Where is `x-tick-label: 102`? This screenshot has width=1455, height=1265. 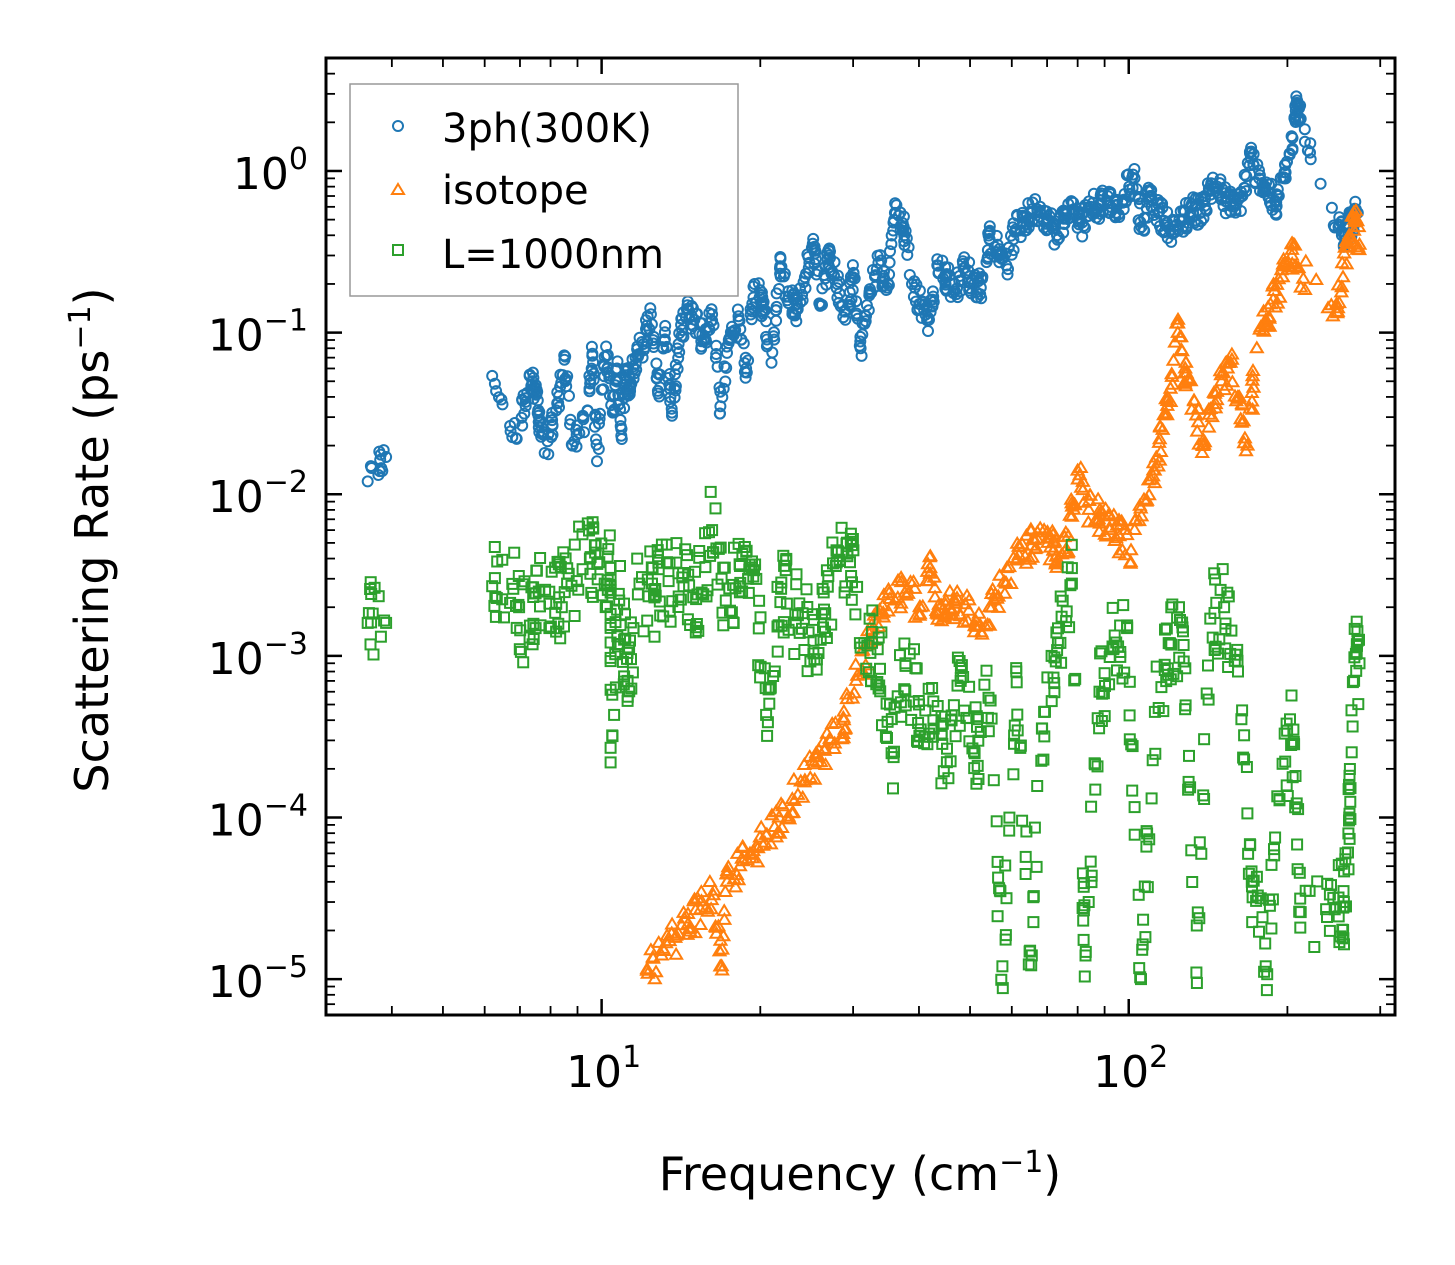 x-tick-label: 102 is located at coordinates (1130, 1069).